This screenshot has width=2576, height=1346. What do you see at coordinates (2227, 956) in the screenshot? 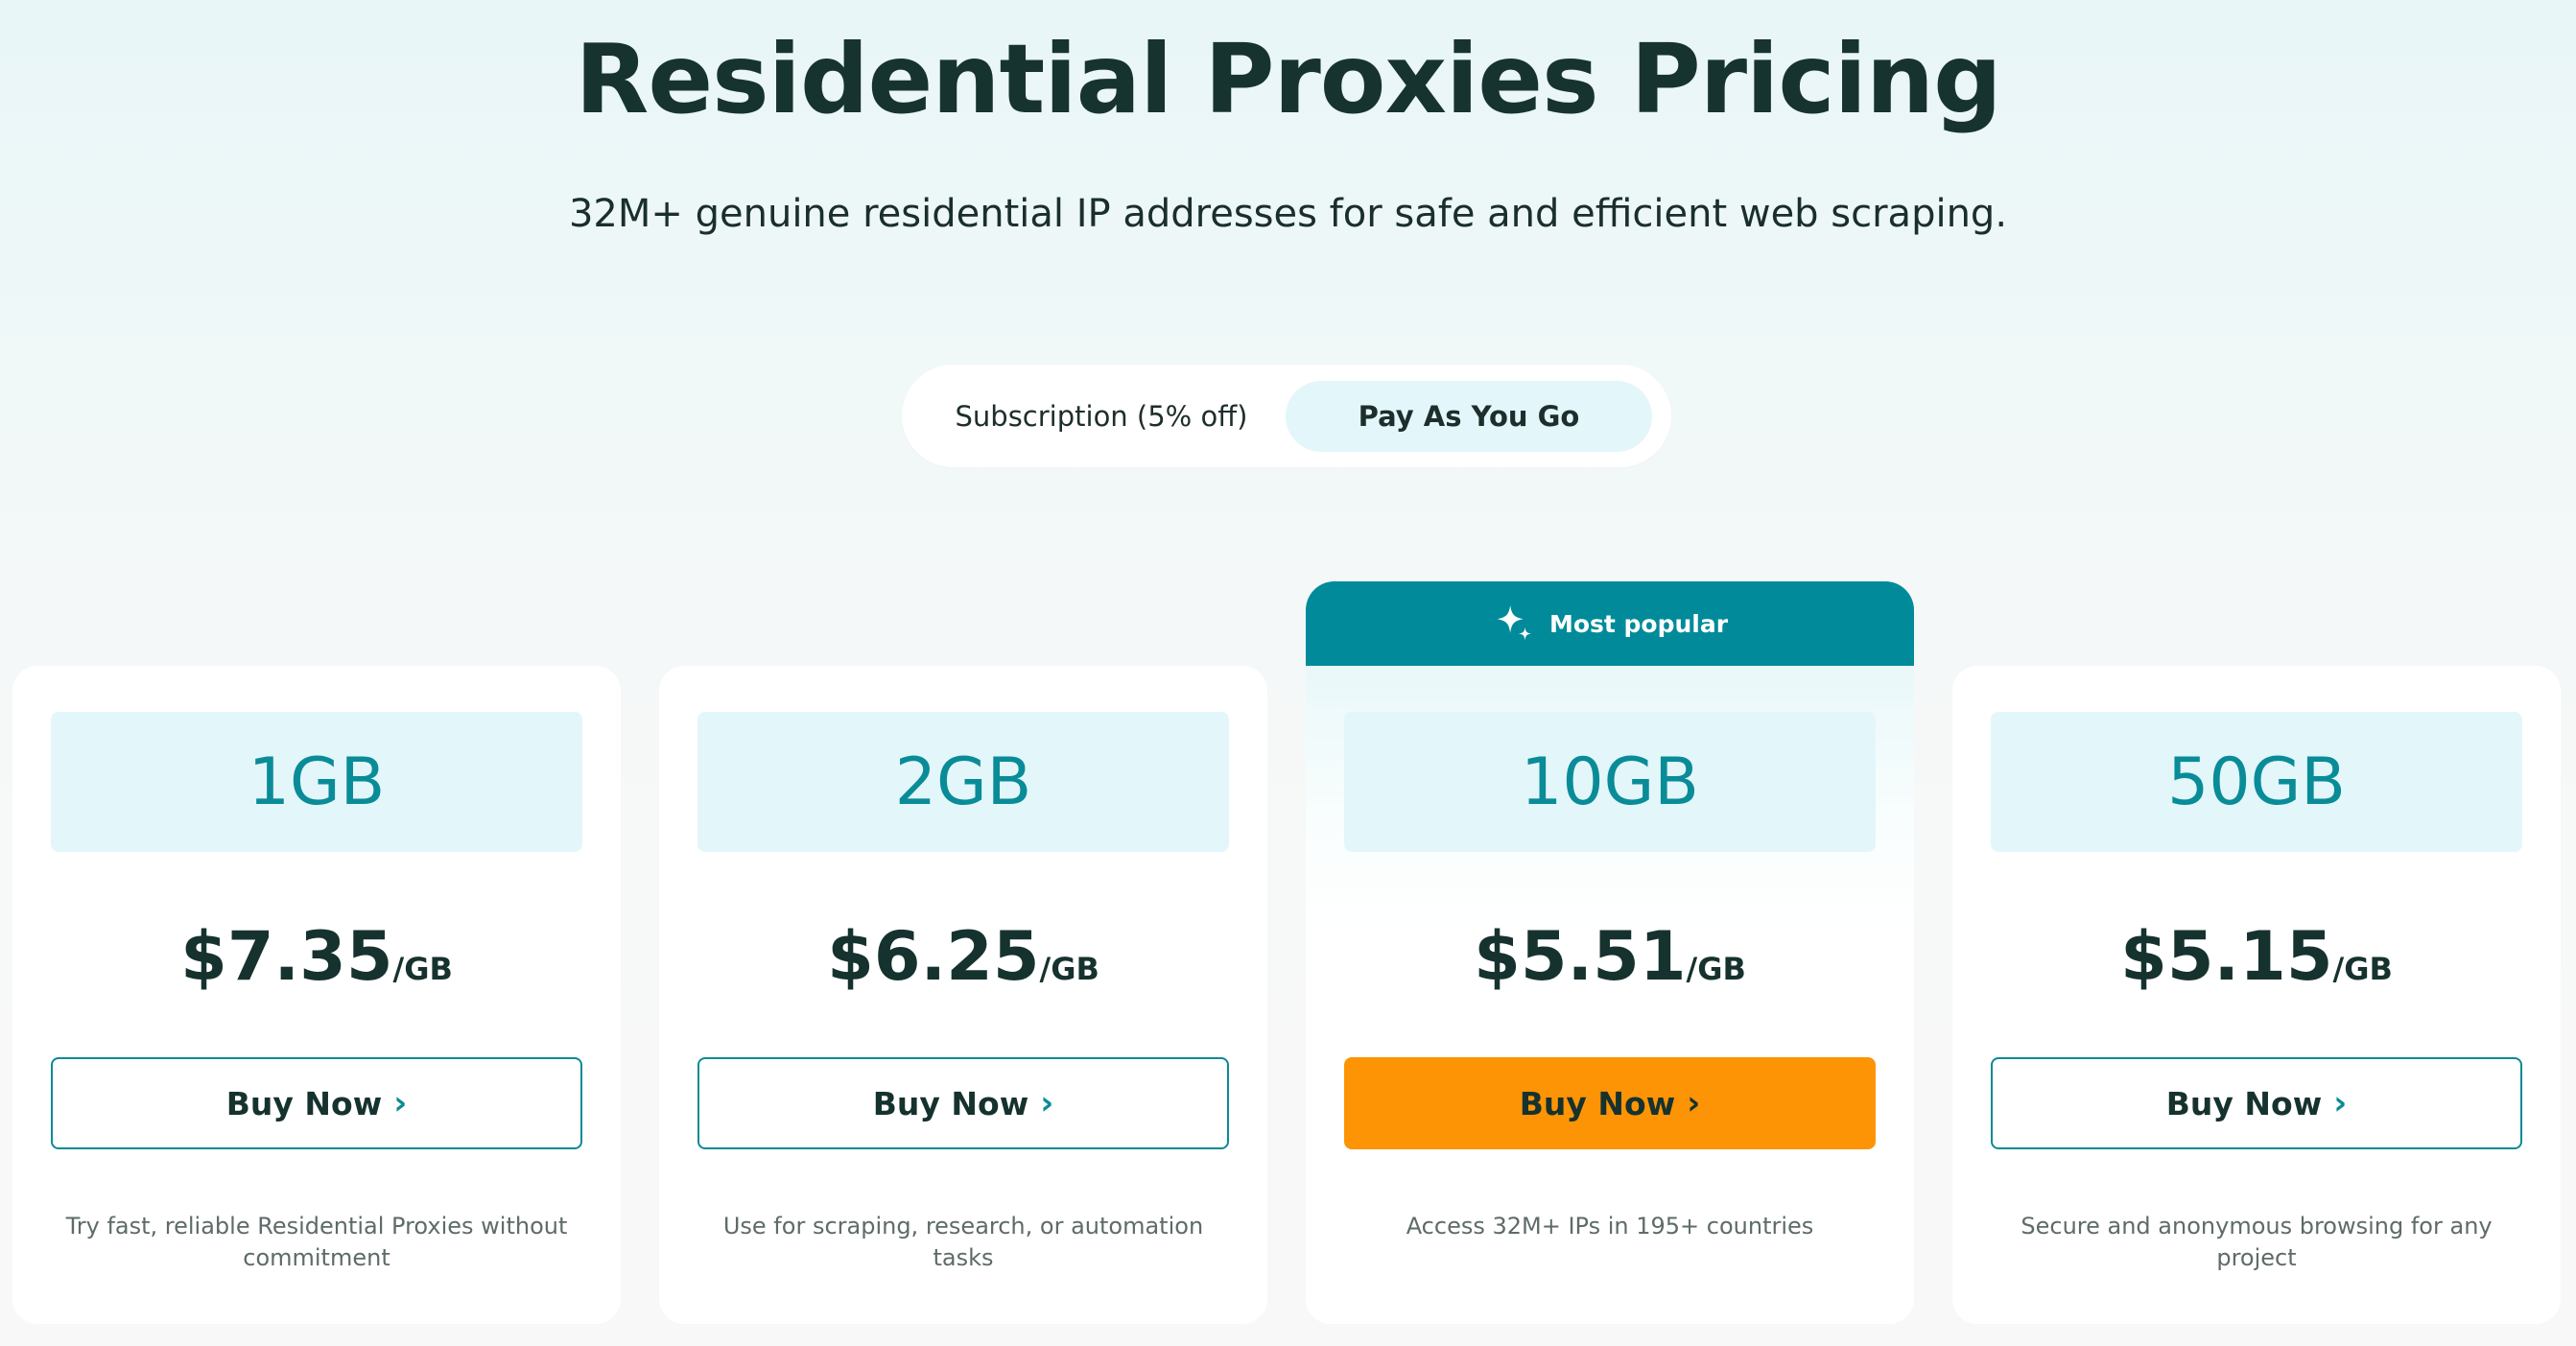
I see `price-amount: $5.15` at bounding box center [2227, 956].